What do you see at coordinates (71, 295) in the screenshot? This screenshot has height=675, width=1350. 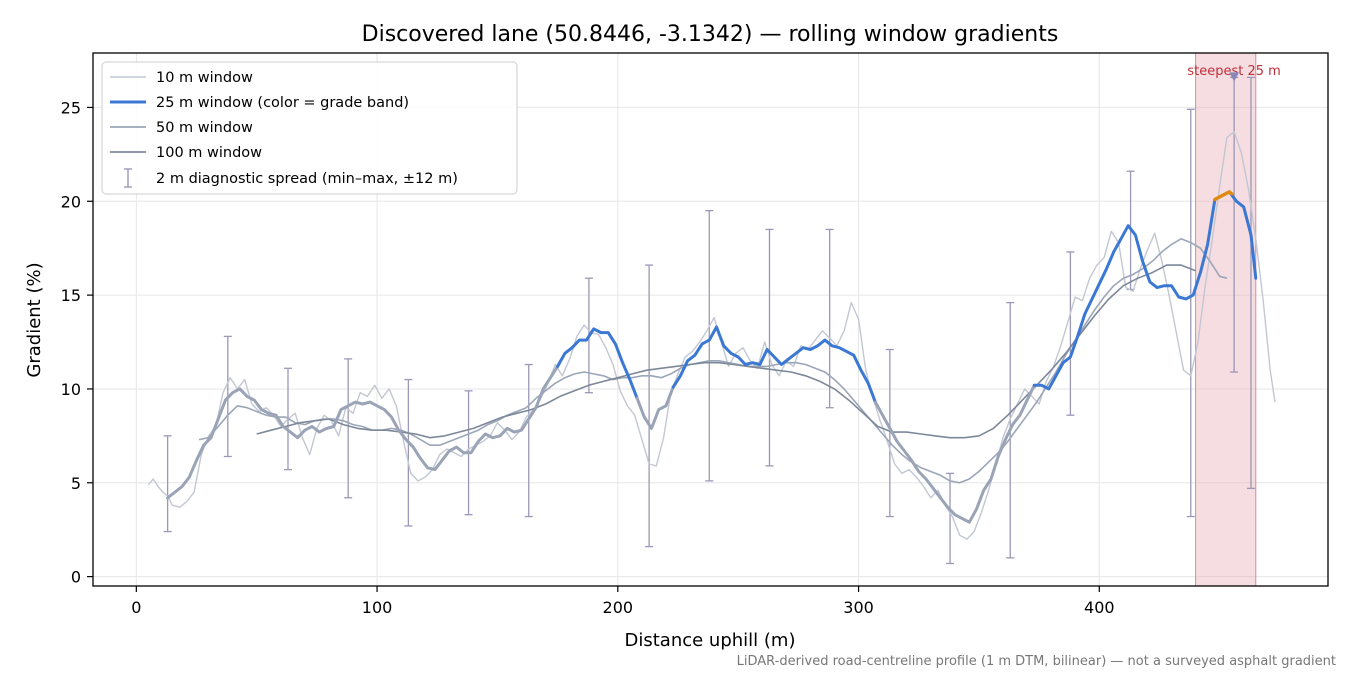 I see `y-tick-label: 15` at bounding box center [71, 295].